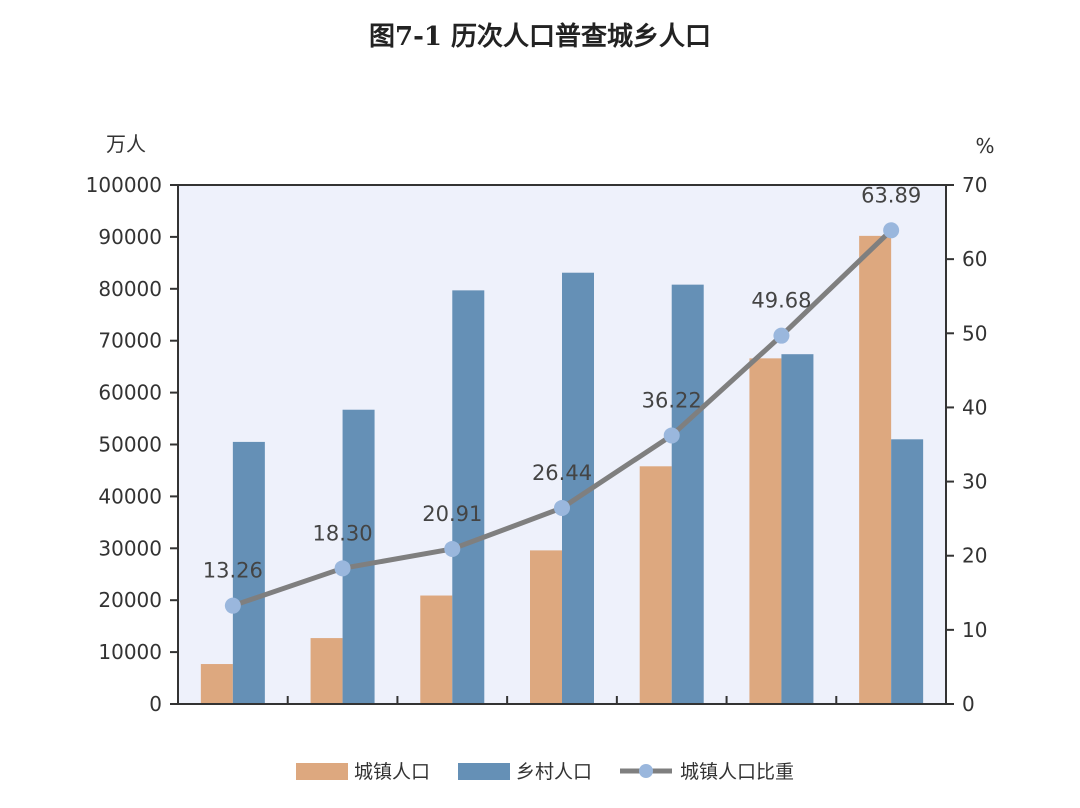 The width and height of the screenshot is (1080, 808). What do you see at coordinates (484, 771) in the screenshot?
I see `legend-swatch-rural` at bounding box center [484, 771].